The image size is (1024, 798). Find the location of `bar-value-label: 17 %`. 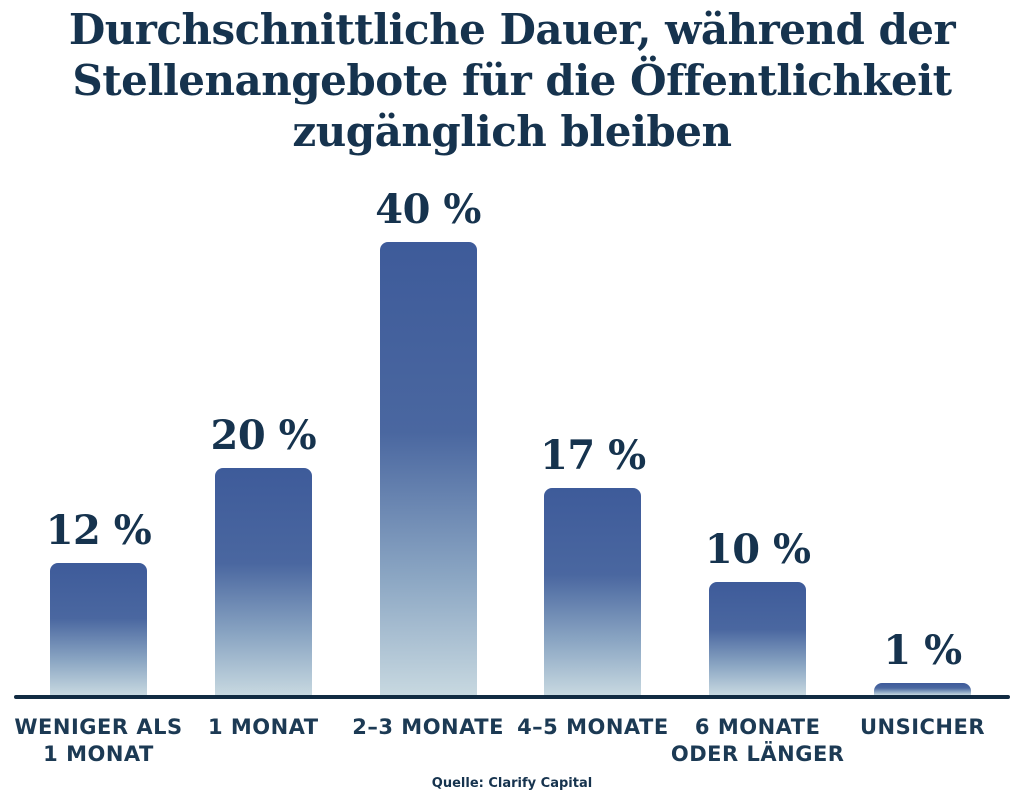

bar-value-label: 17 % is located at coordinates (593, 455).